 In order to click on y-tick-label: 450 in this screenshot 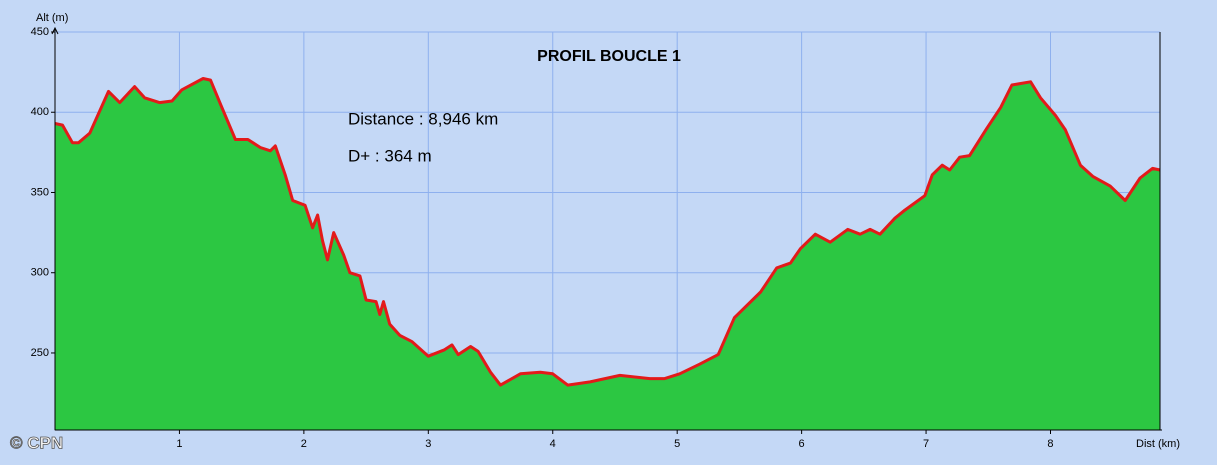, I will do `click(40, 32)`.